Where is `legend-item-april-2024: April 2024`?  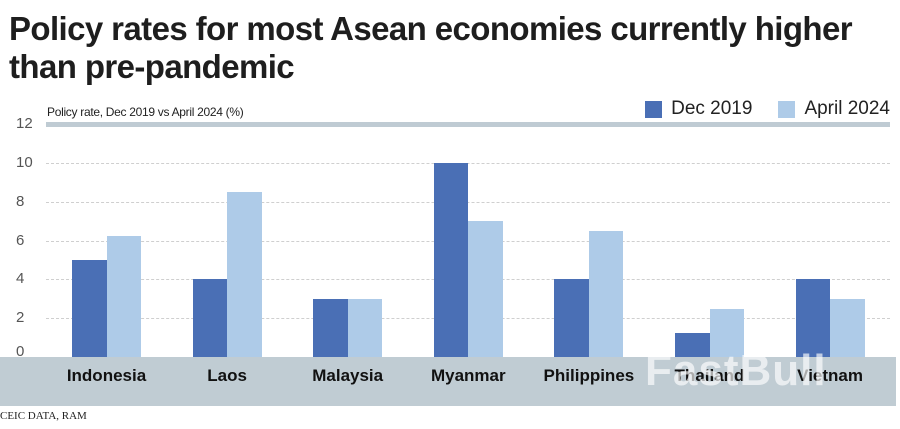 legend-item-april-2024: April 2024 is located at coordinates (834, 109).